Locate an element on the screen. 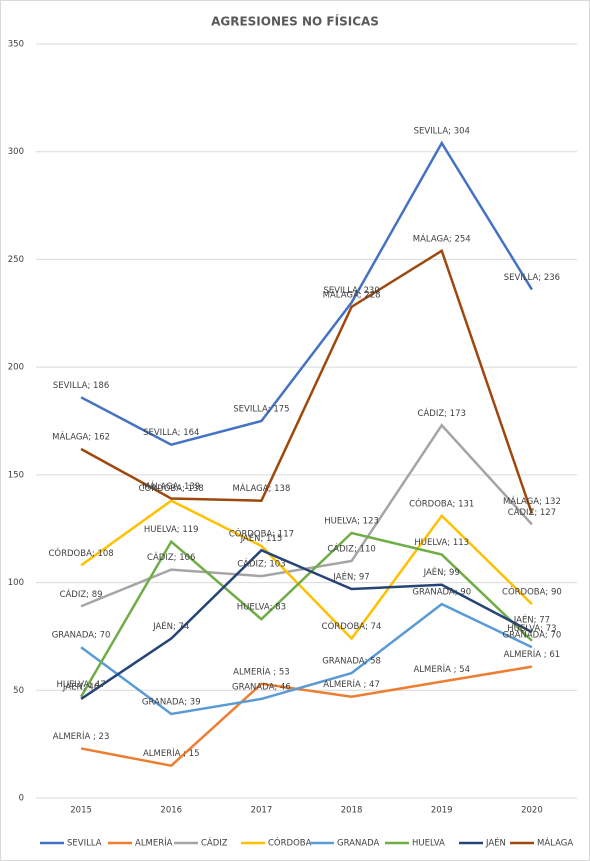 The height and width of the screenshot is (861, 590). data-label: MÁLAGA; 138 is located at coordinates (261, 488).